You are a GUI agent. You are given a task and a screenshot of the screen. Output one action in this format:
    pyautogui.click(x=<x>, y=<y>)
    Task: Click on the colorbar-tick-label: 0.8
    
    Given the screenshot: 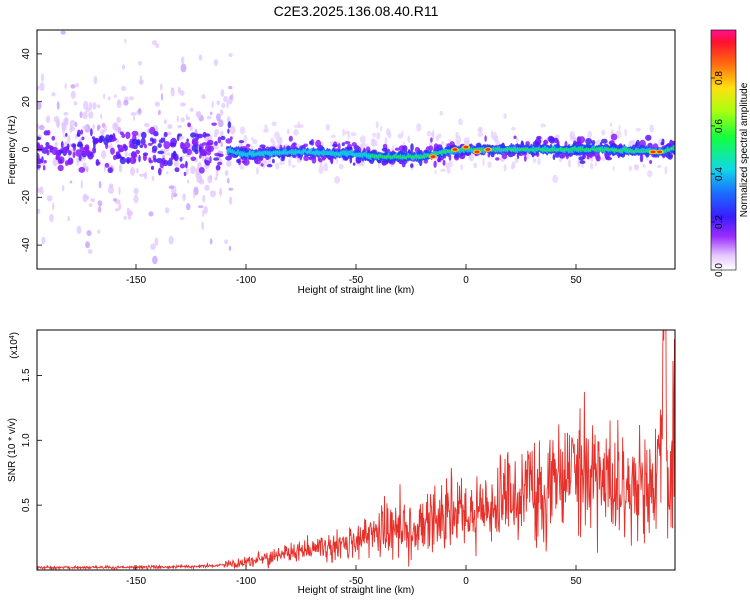 What is the action you would take?
    pyautogui.click(x=719, y=78)
    